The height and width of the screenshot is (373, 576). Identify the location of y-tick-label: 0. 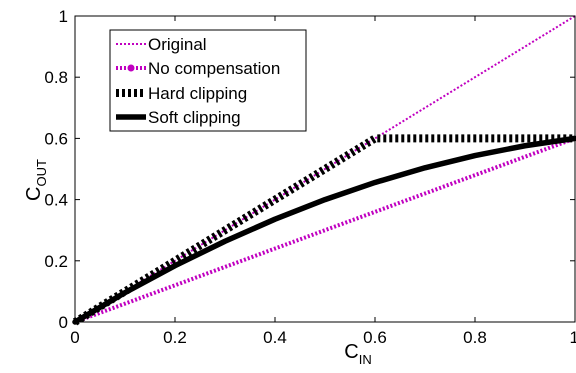
(63, 322).